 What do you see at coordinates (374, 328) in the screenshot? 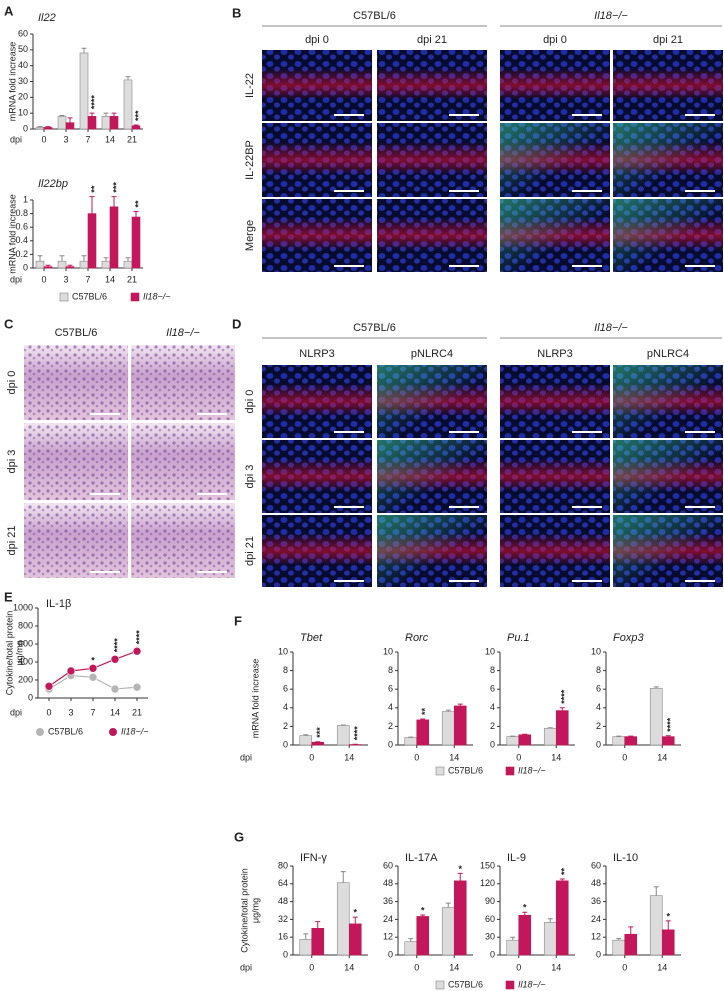
I see `group-header: C57BL/6` at bounding box center [374, 328].